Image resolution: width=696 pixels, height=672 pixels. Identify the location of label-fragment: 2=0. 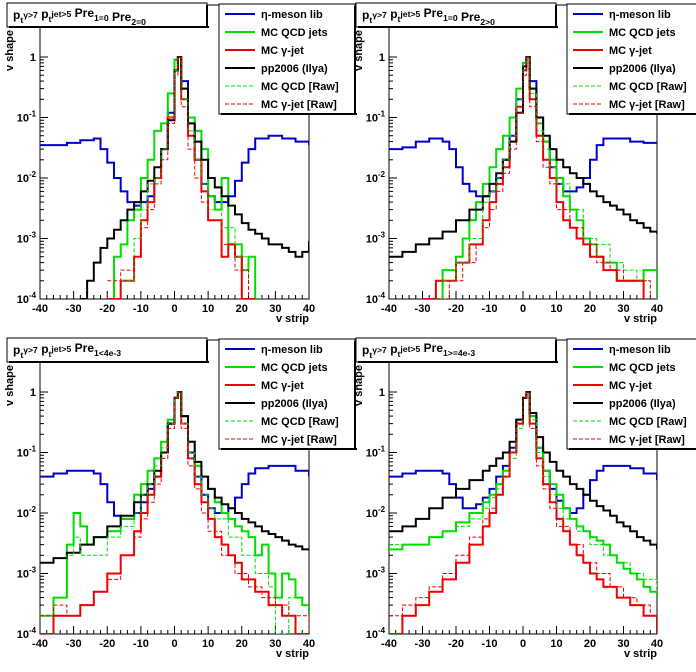
(138, 22).